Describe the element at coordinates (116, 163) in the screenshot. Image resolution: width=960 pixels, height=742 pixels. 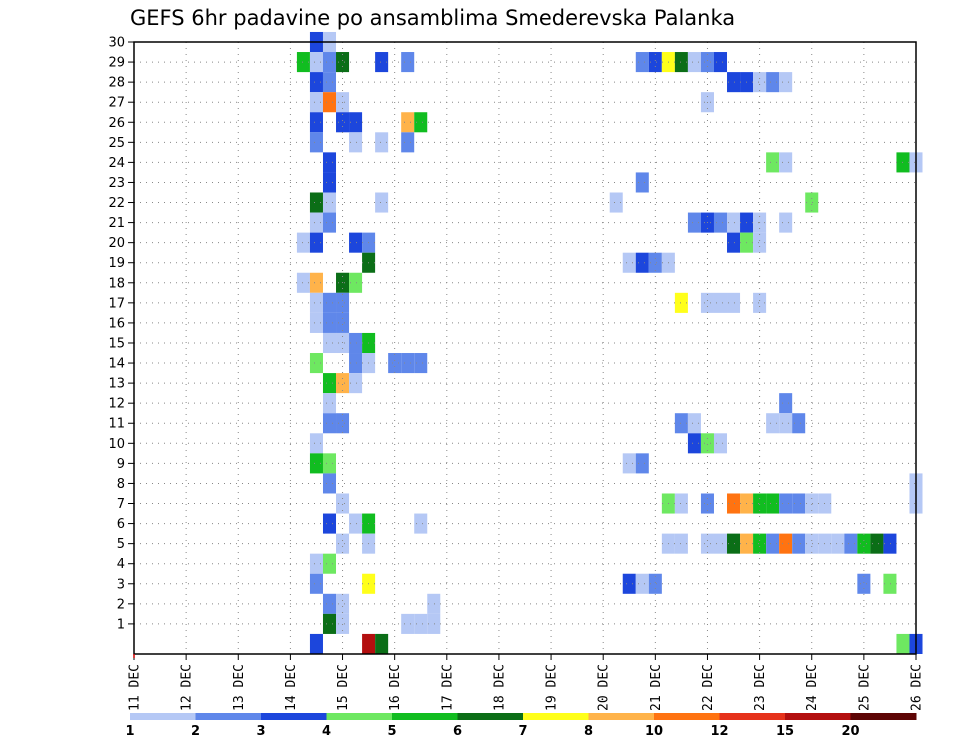
I see `y-tick-label: 24` at that location.